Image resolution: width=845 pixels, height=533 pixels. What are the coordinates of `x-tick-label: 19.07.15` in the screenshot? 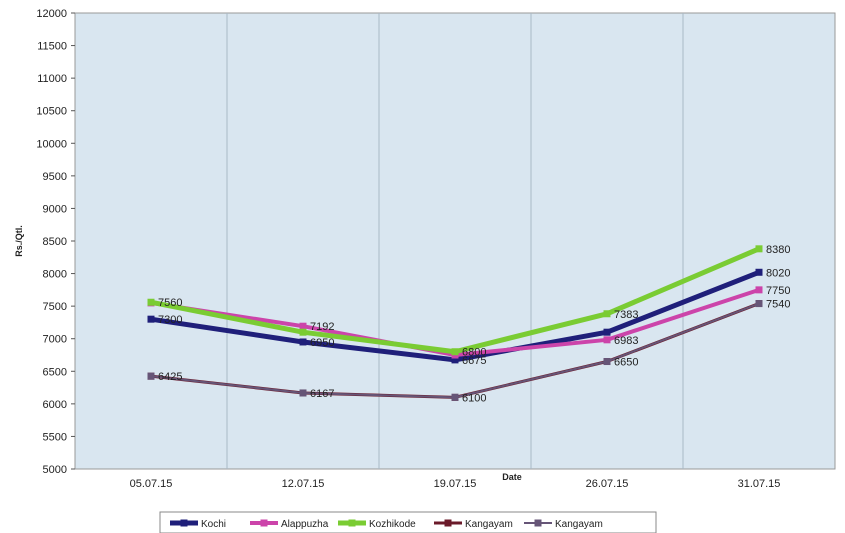 It's located at (455, 484).